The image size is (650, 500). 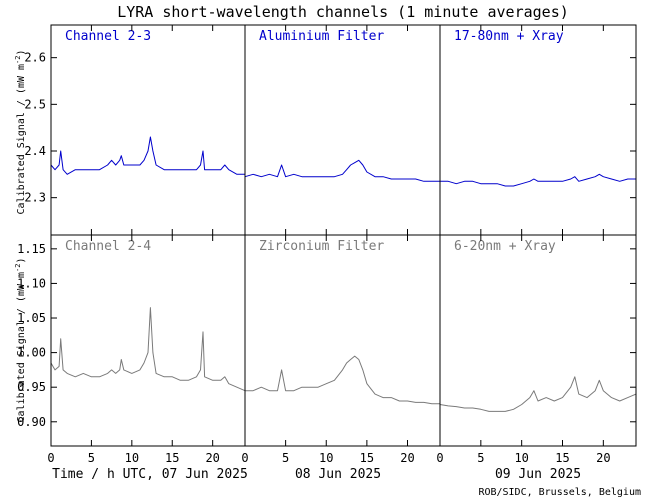 I want to click on panel-label: Aluminium Filter, so click(x=321, y=36).